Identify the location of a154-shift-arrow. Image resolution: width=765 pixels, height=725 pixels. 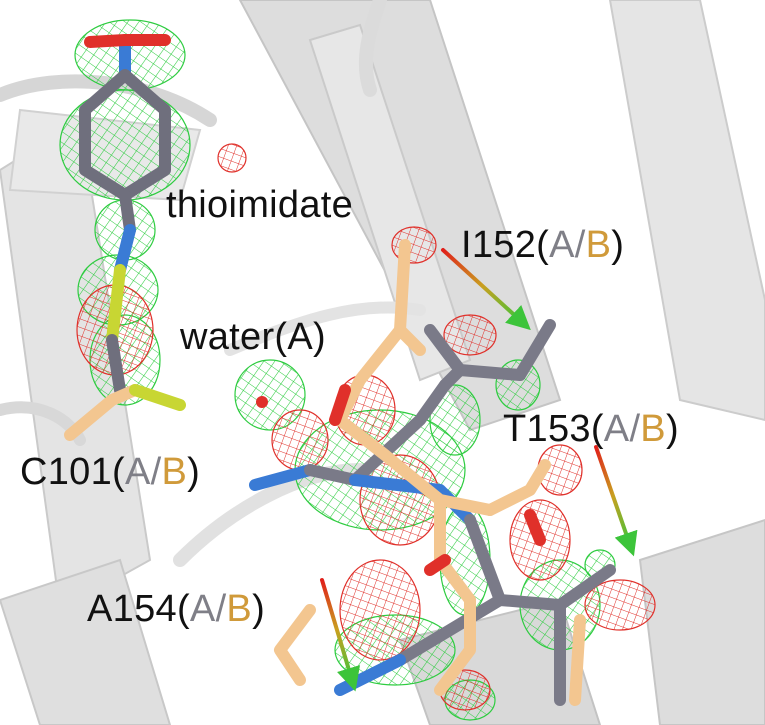
(340, 635).